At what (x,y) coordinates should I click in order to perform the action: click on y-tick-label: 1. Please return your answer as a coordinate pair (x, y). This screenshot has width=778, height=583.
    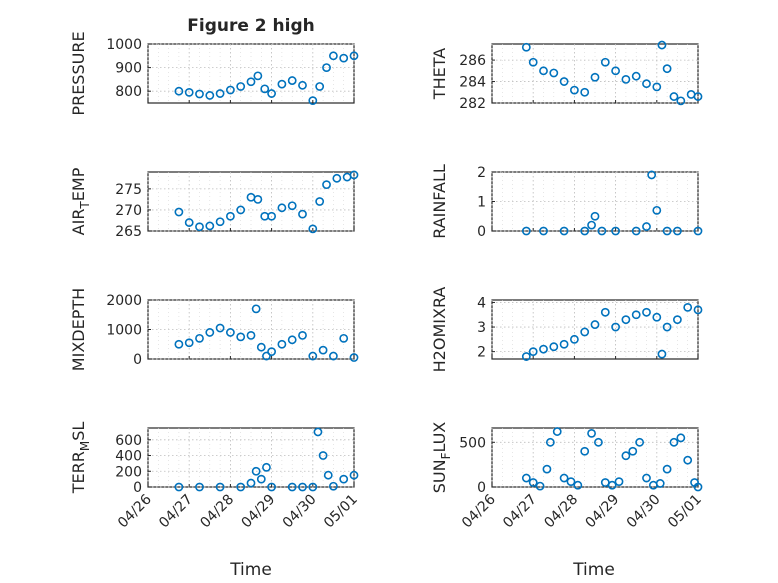
    Looking at the image, I should click on (481, 203).